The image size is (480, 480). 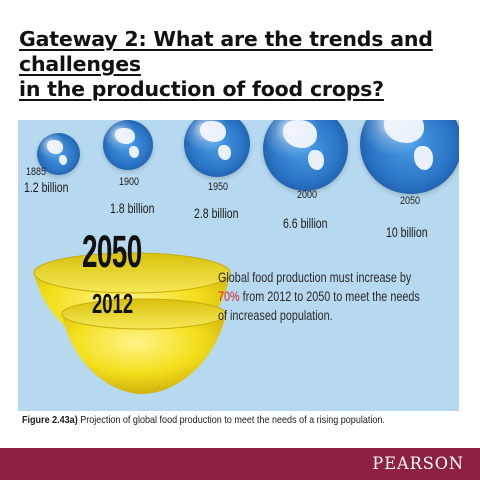 I want to click on footer-bar: PEARSON, so click(x=240, y=464).